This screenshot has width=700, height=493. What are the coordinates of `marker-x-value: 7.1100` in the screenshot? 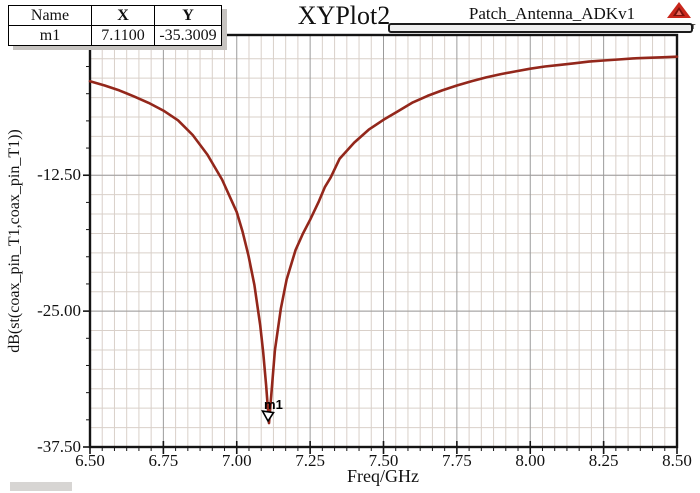 It's located at (123, 35).